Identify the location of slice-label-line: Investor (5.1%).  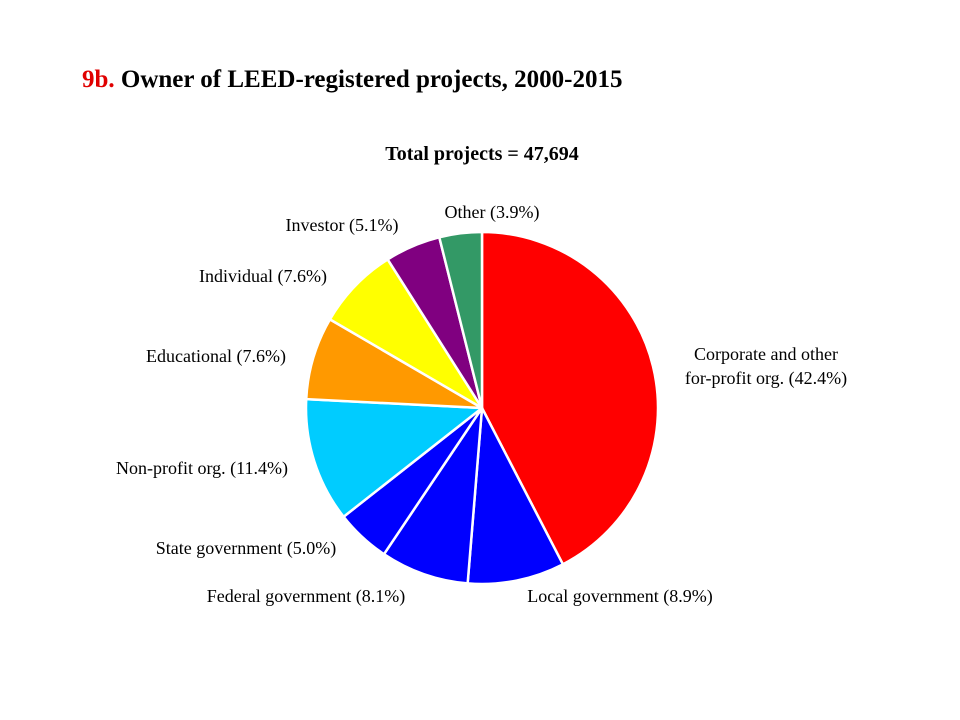
(342, 225).